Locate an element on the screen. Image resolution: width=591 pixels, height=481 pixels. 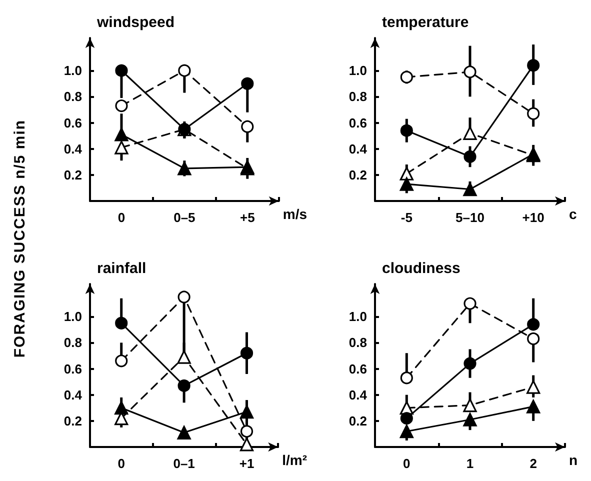
x-tick-label: -5 is located at coordinates (406, 217).